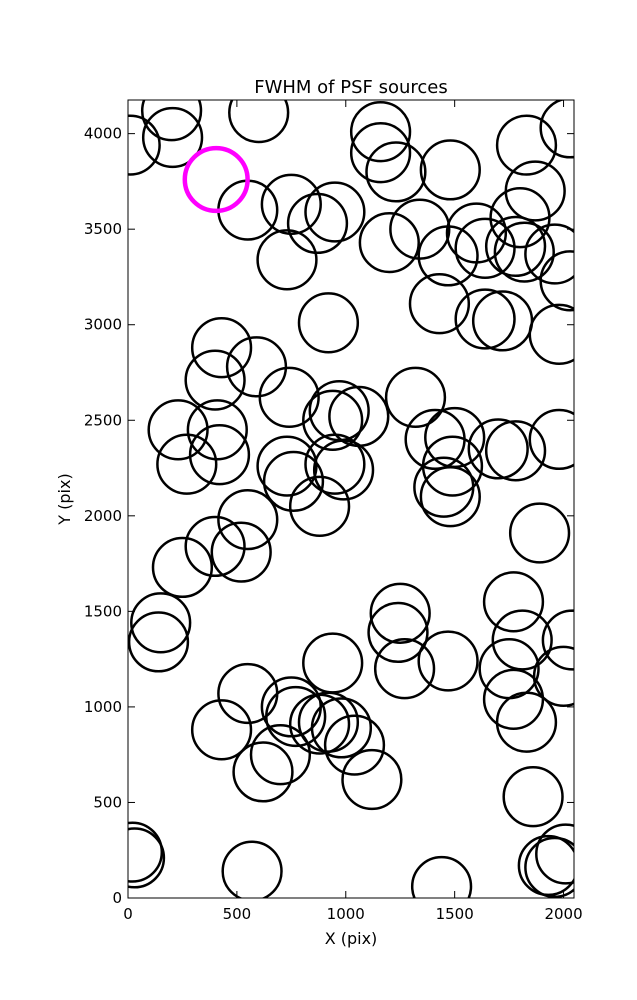  Describe the element at coordinates (103, 420) in the screenshot. I see `y-tick-label: 2500` at that location.